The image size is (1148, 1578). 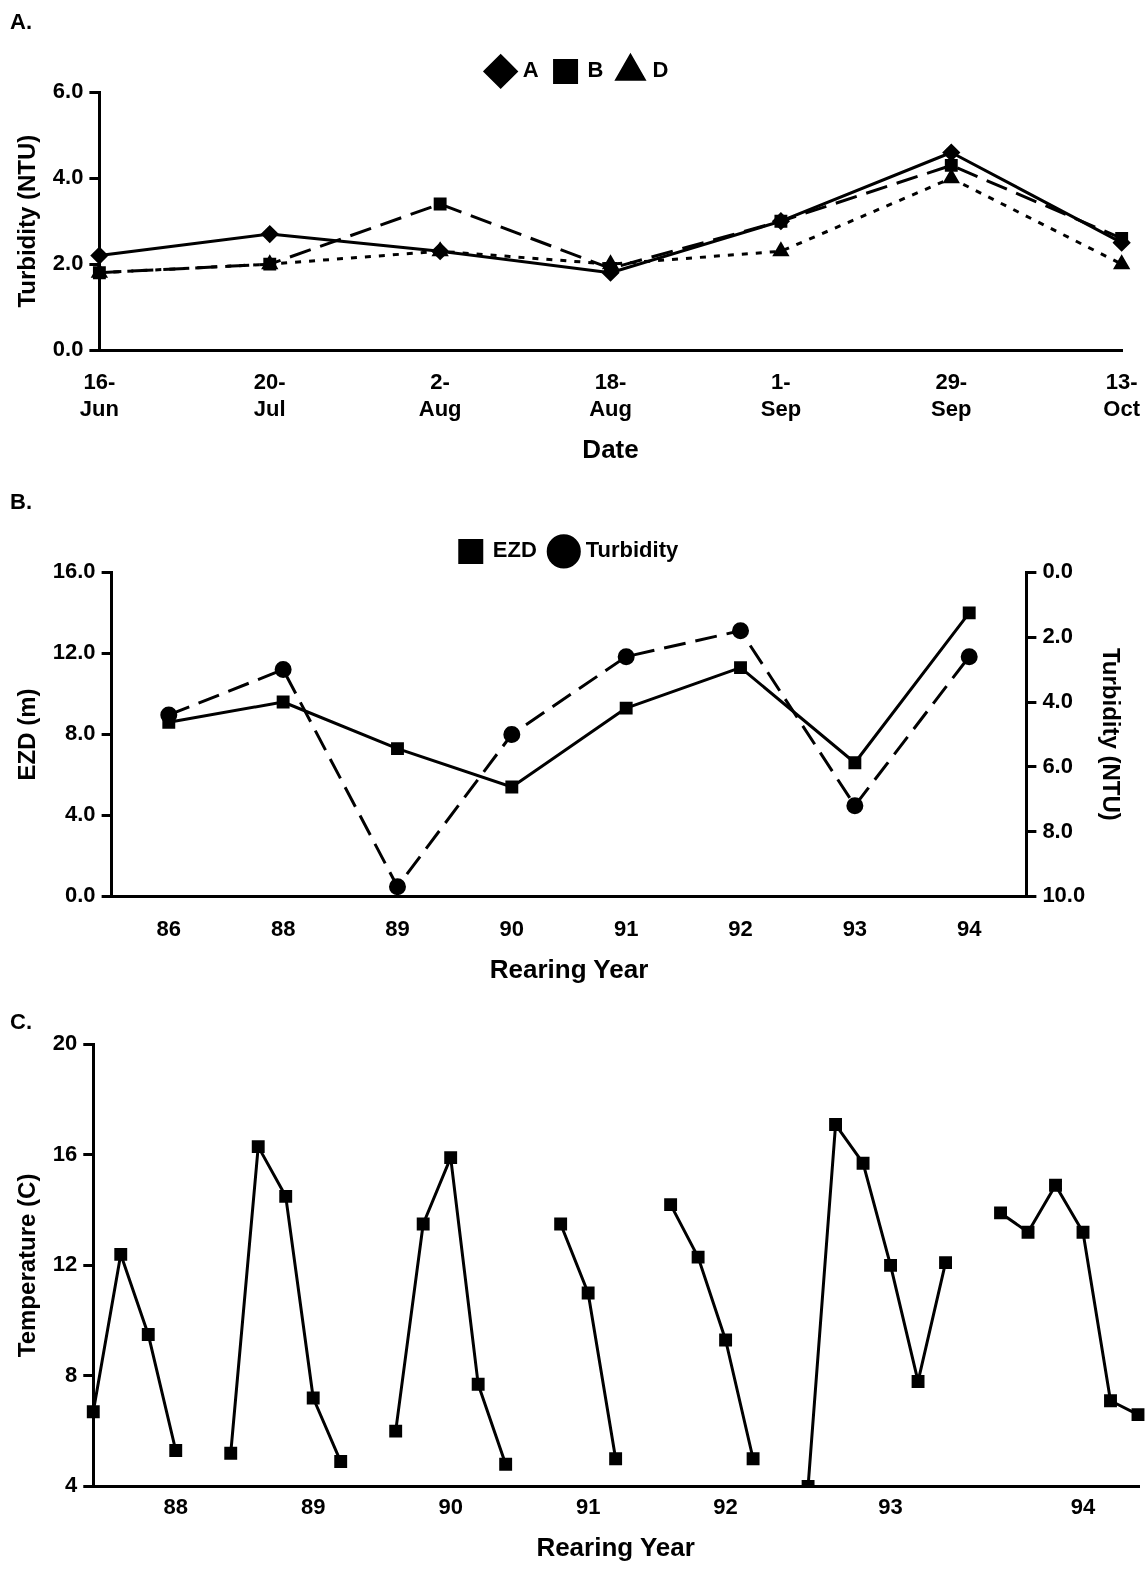 I want to click on y2-tick-label: 2.0, so click(x=1057, y=636).